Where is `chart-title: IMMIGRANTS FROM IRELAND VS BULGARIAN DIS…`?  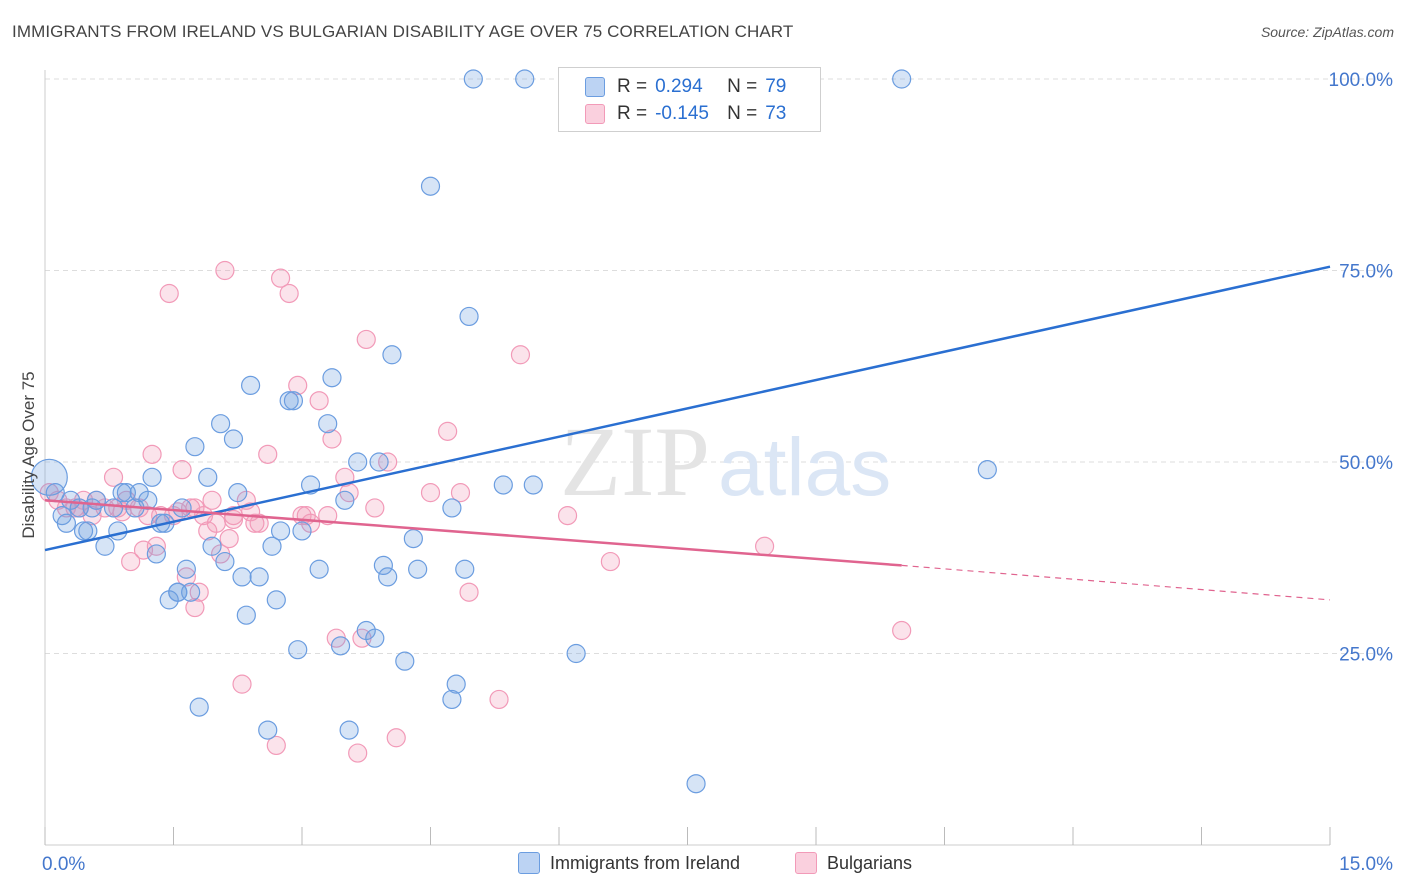 chart-title: IMMIGRANTS FROM IRELAND VS BULGARIAN DIS… is located at coordinates (403, 31).